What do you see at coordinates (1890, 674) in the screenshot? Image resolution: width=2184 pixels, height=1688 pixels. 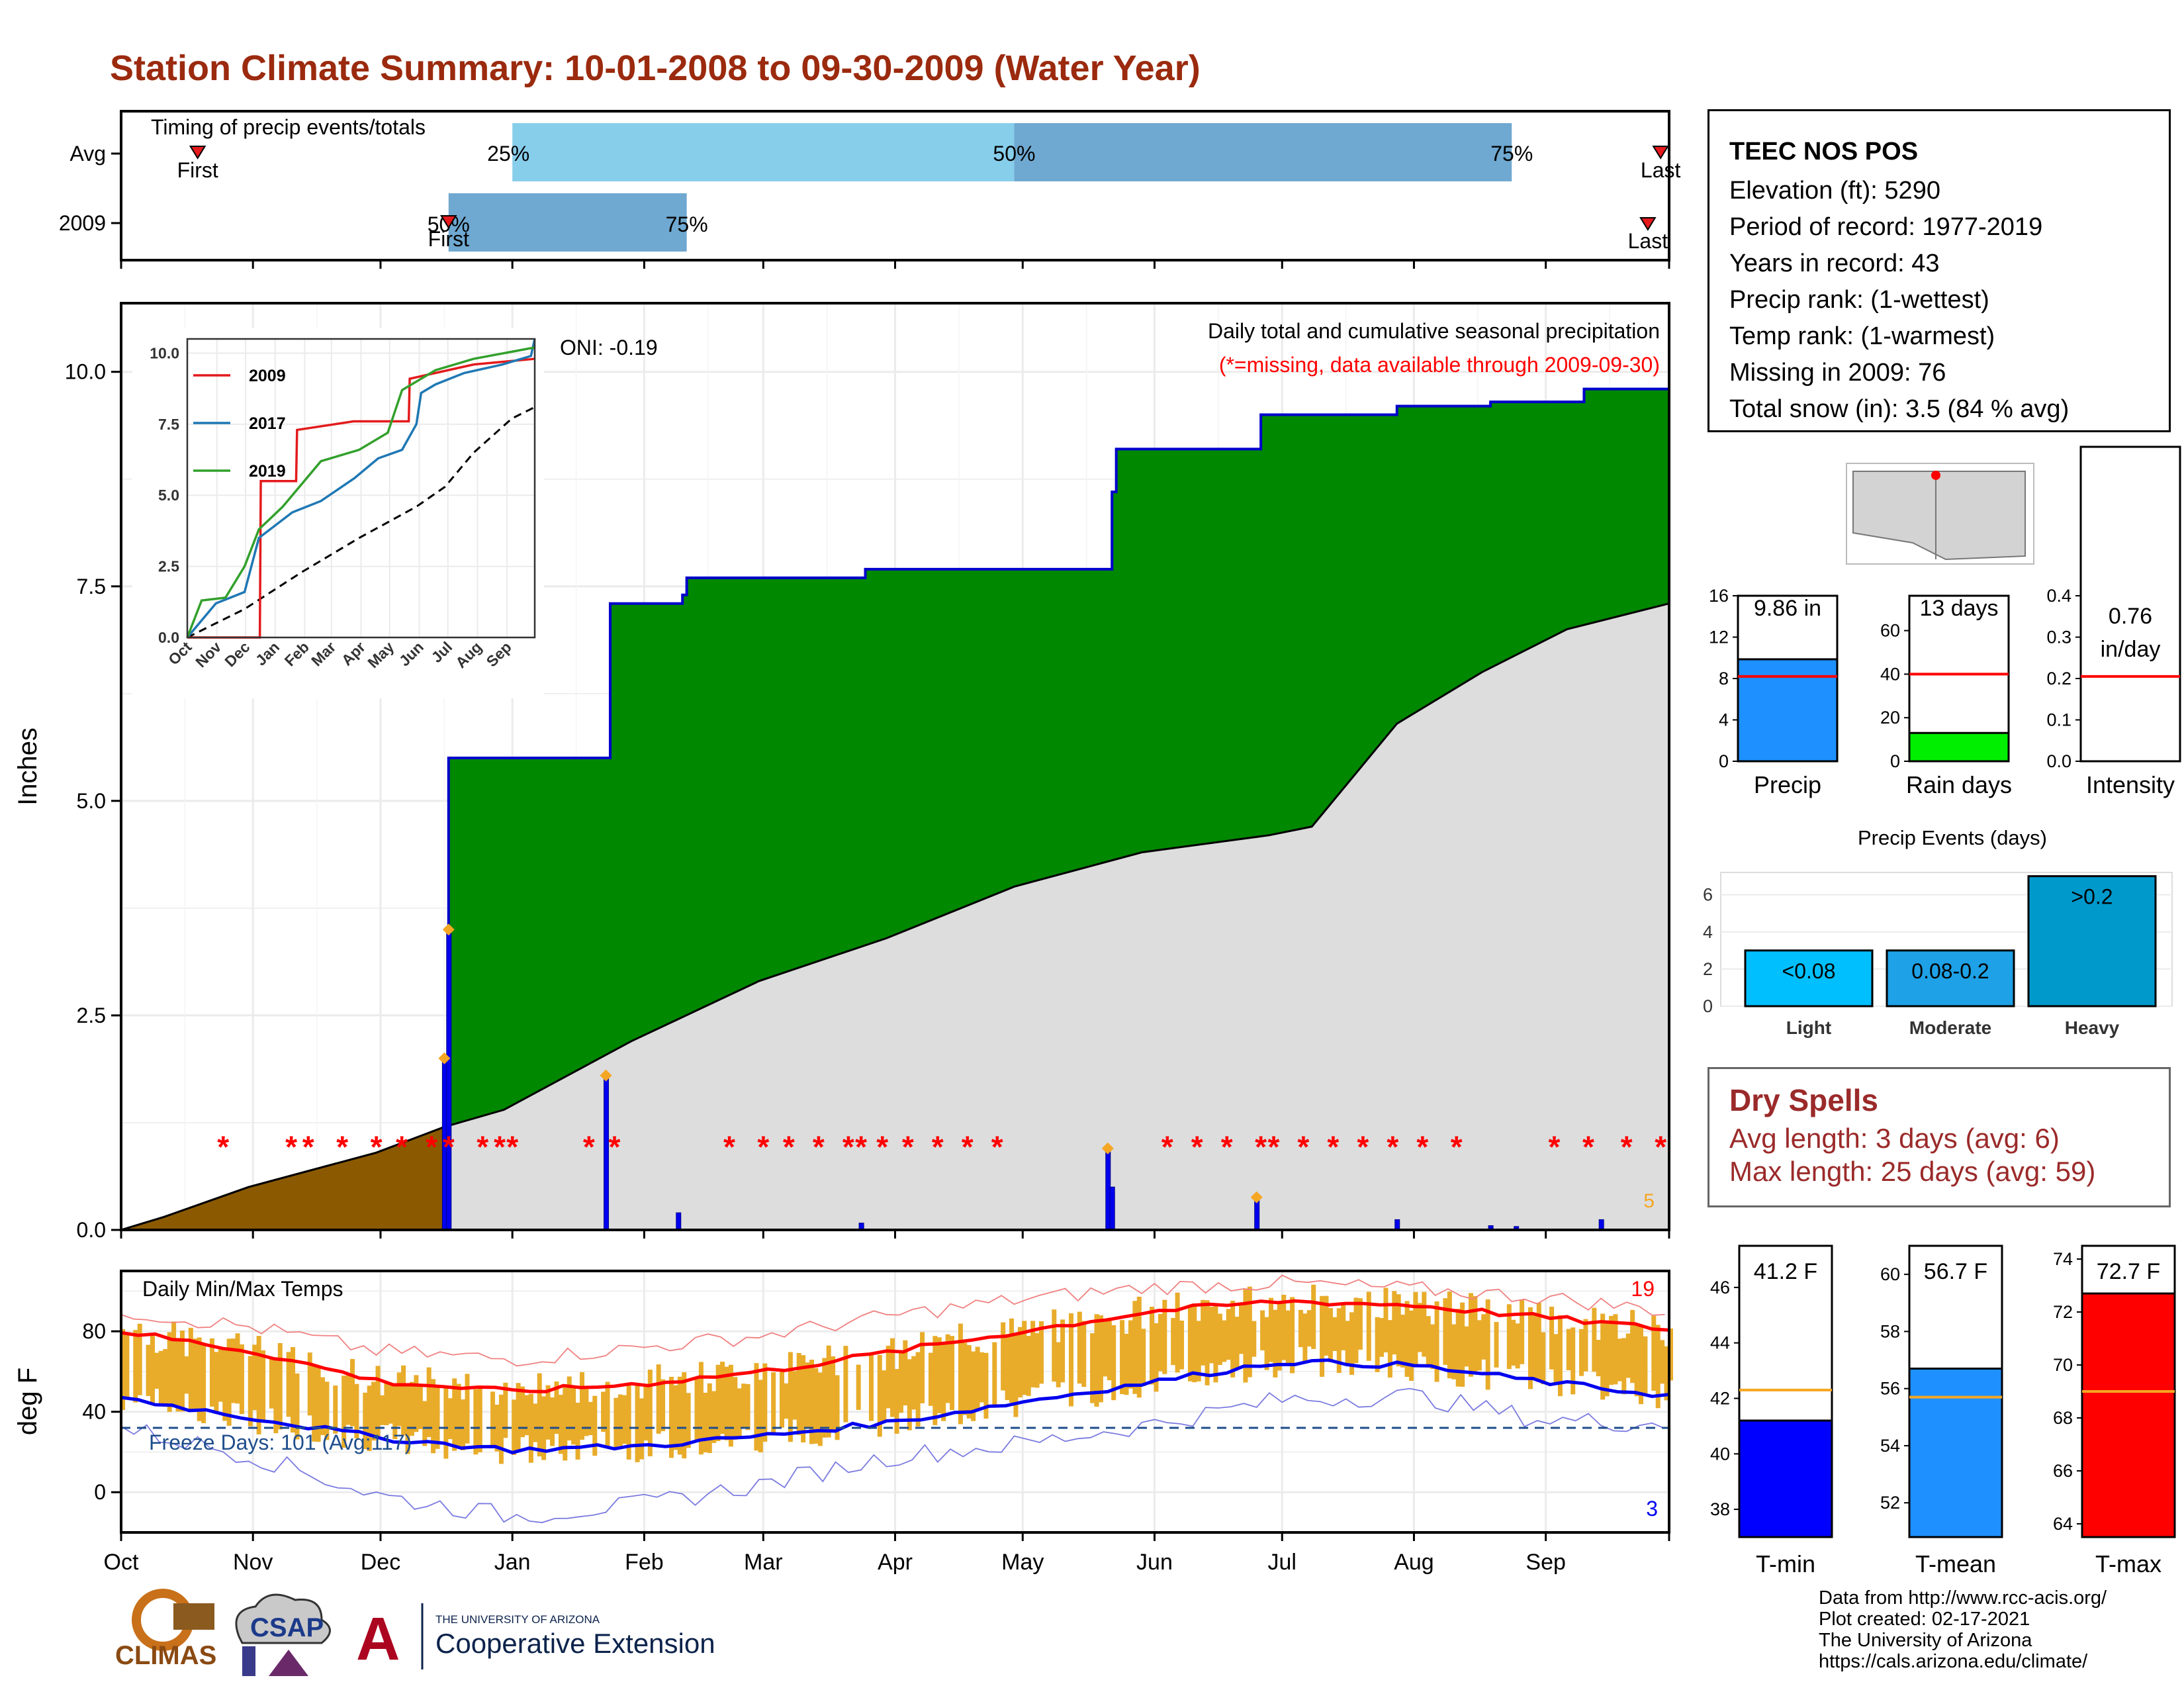 I see `mini-y-tick-label: 40` at bounding box center [1890, 674].